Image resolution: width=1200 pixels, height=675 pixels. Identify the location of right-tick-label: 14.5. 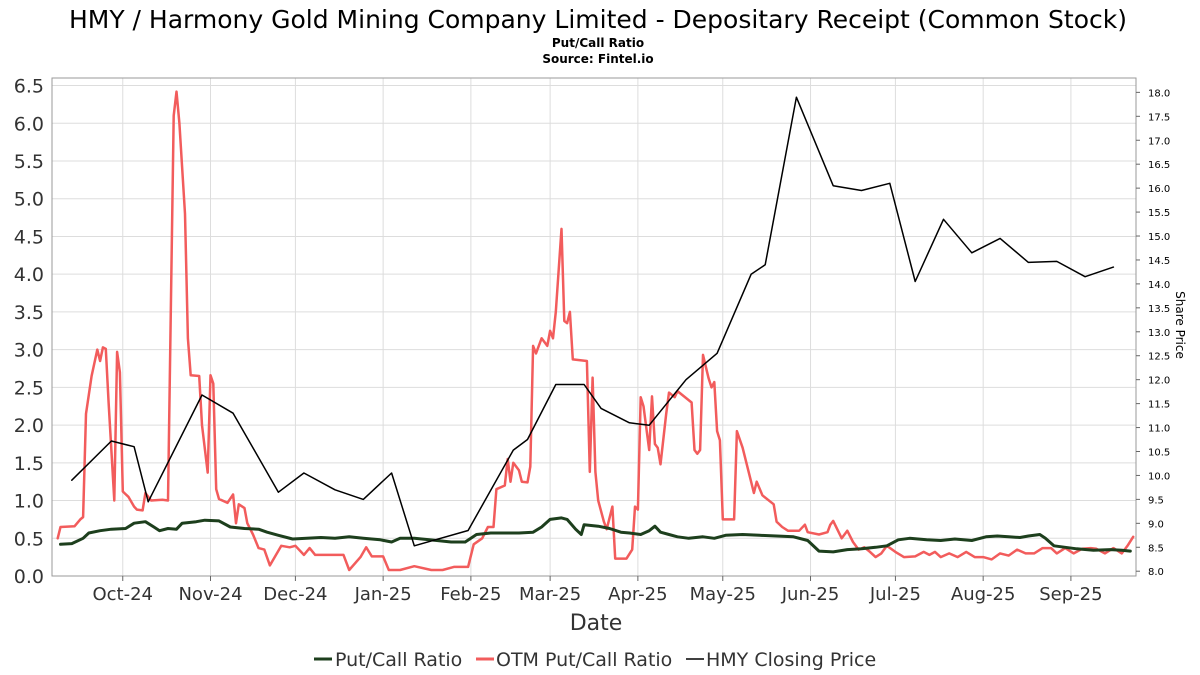
(1159, 261).